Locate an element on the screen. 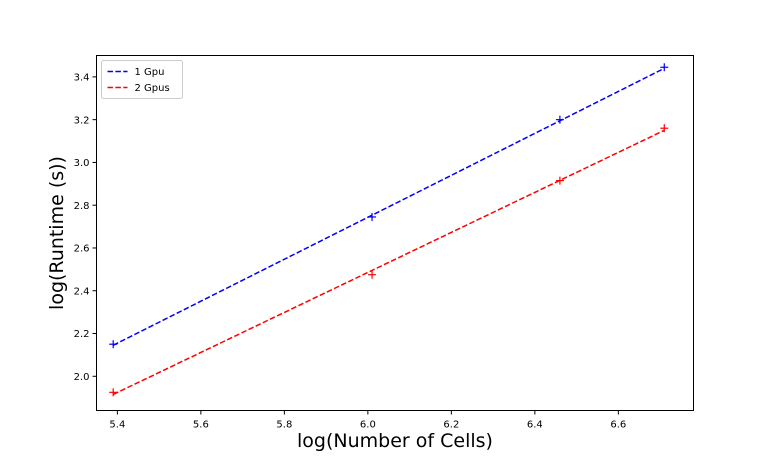  x-axis-label: log(Number of Cells) is located at coordinates (395, 441).